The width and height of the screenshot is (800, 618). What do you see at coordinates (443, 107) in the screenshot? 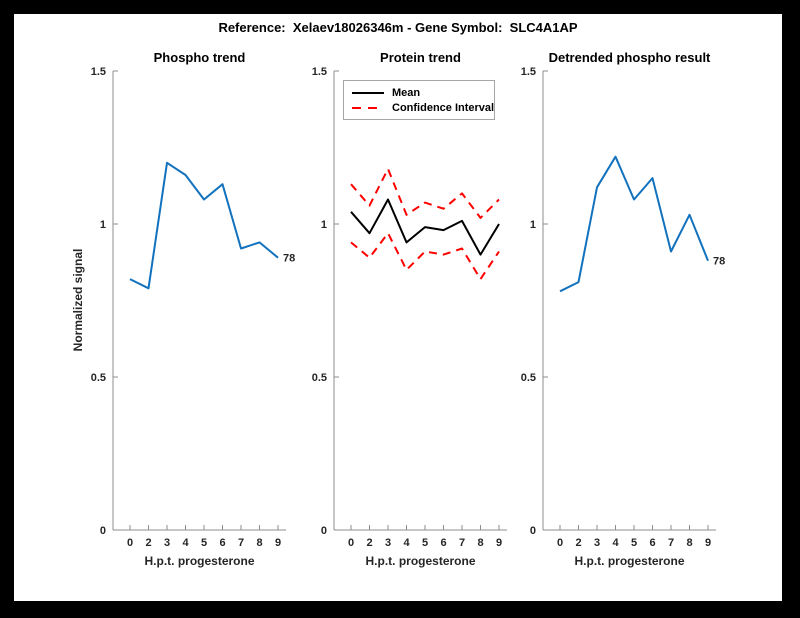
I see `legend-label-confidence-interval: Confidence Interval` at bounding box center [443, 107].